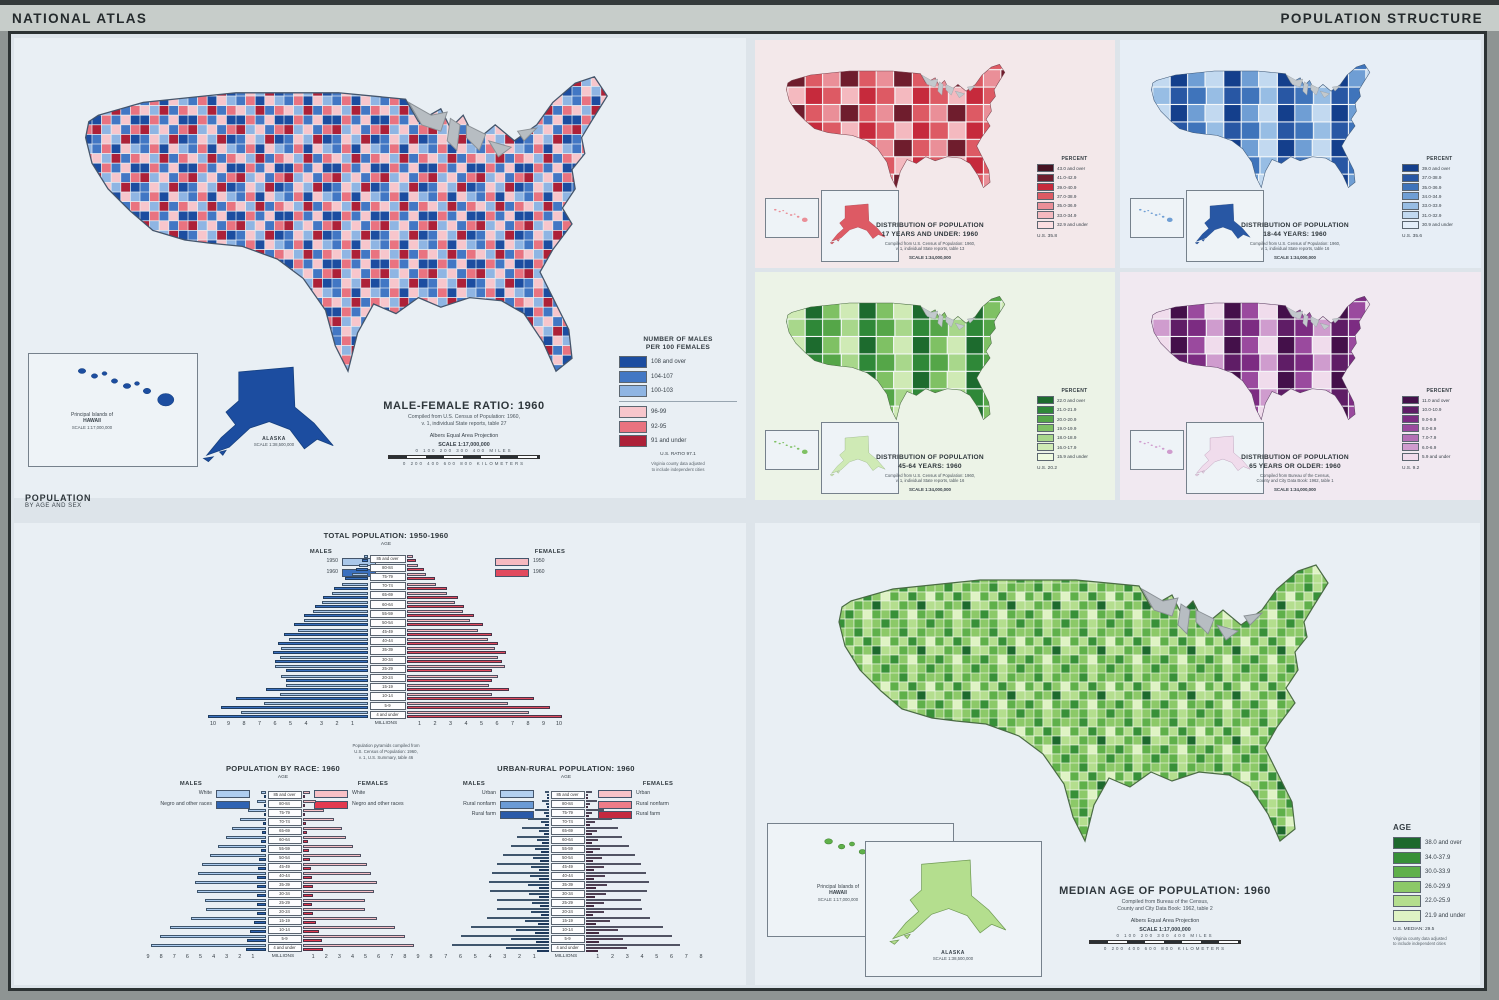 This screenshot has width=1499, height=1000. Describe the element at coordinates (205, 793) in the screenshot. I see `legend-label: White` at that location.